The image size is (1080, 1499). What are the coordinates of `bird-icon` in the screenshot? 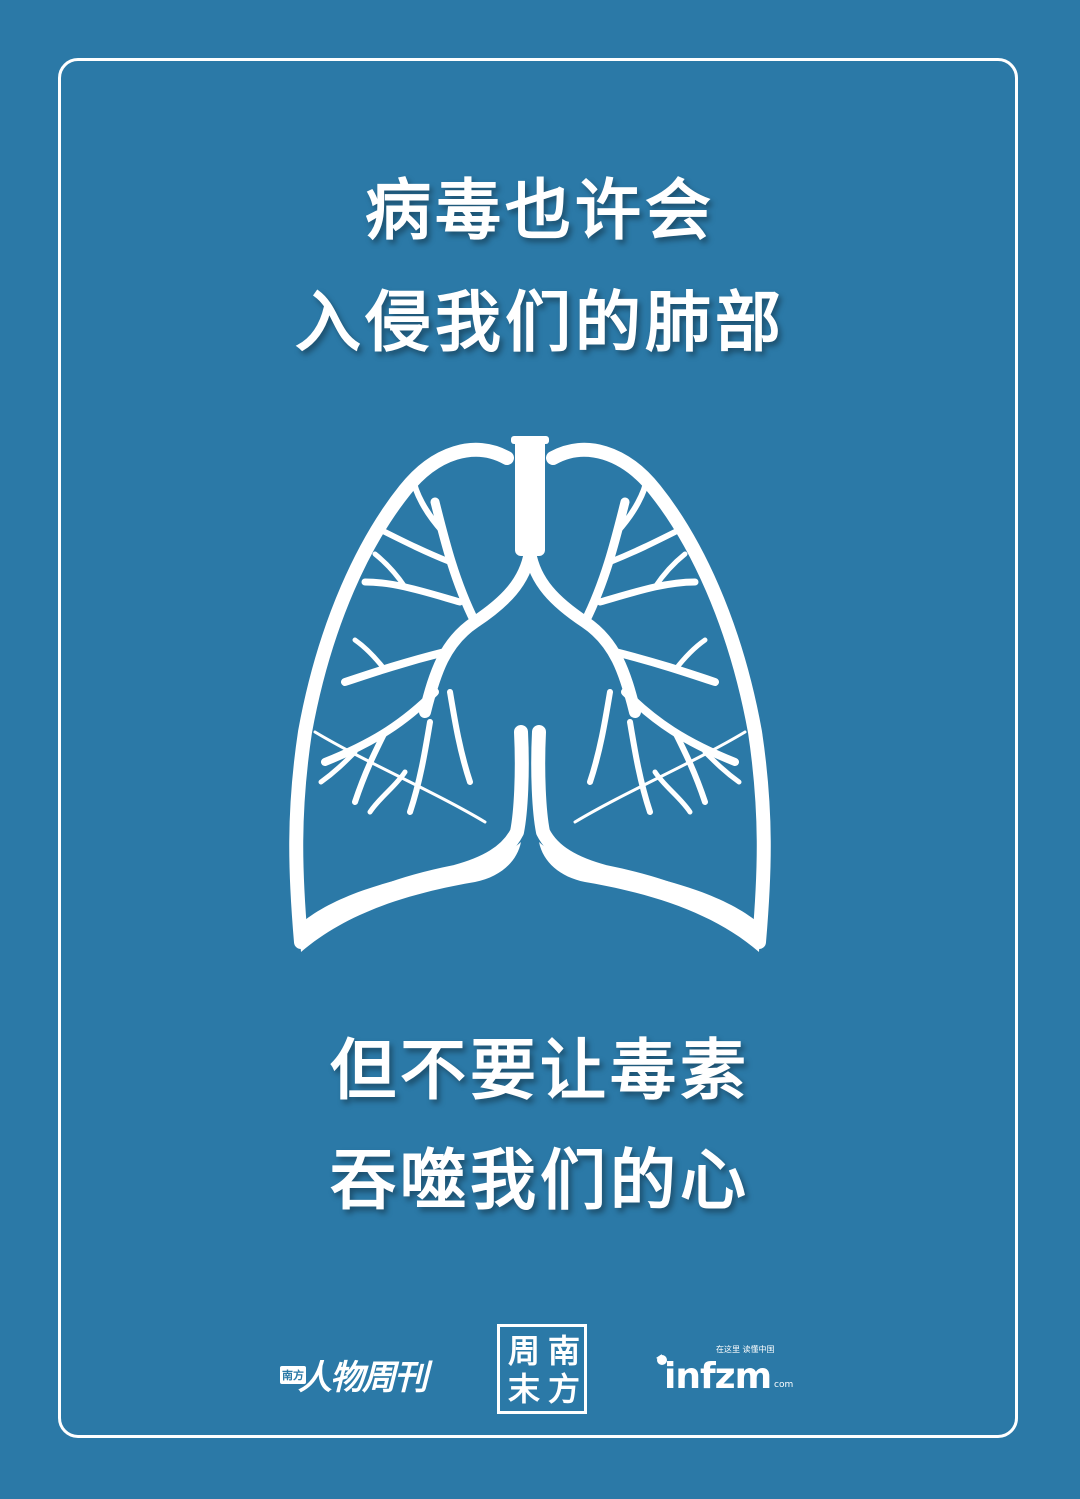 It's located at (661, 1359).